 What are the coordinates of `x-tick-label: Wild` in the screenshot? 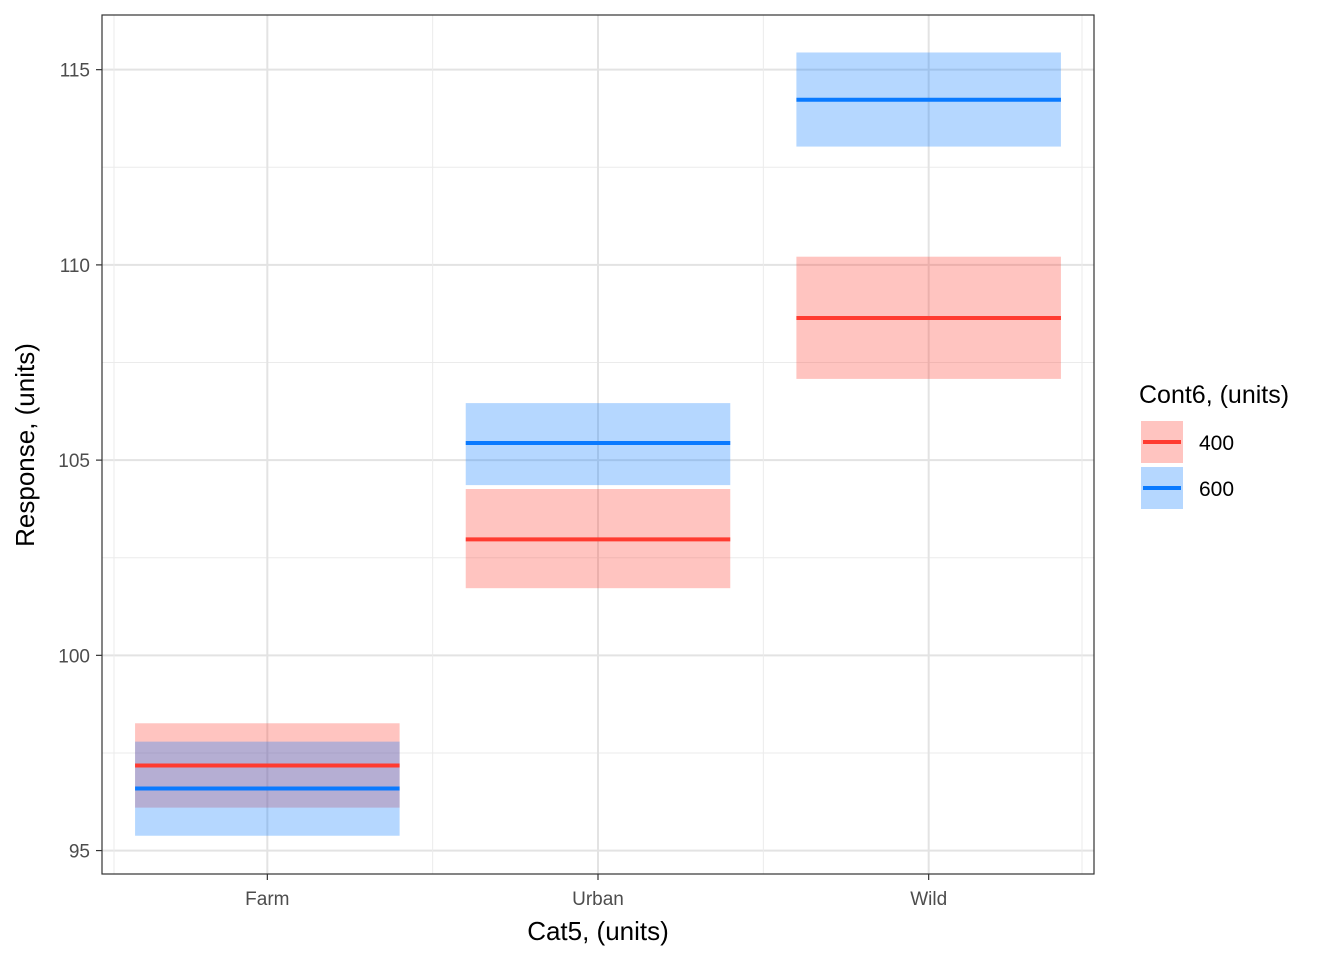 It's located at (928, 899).